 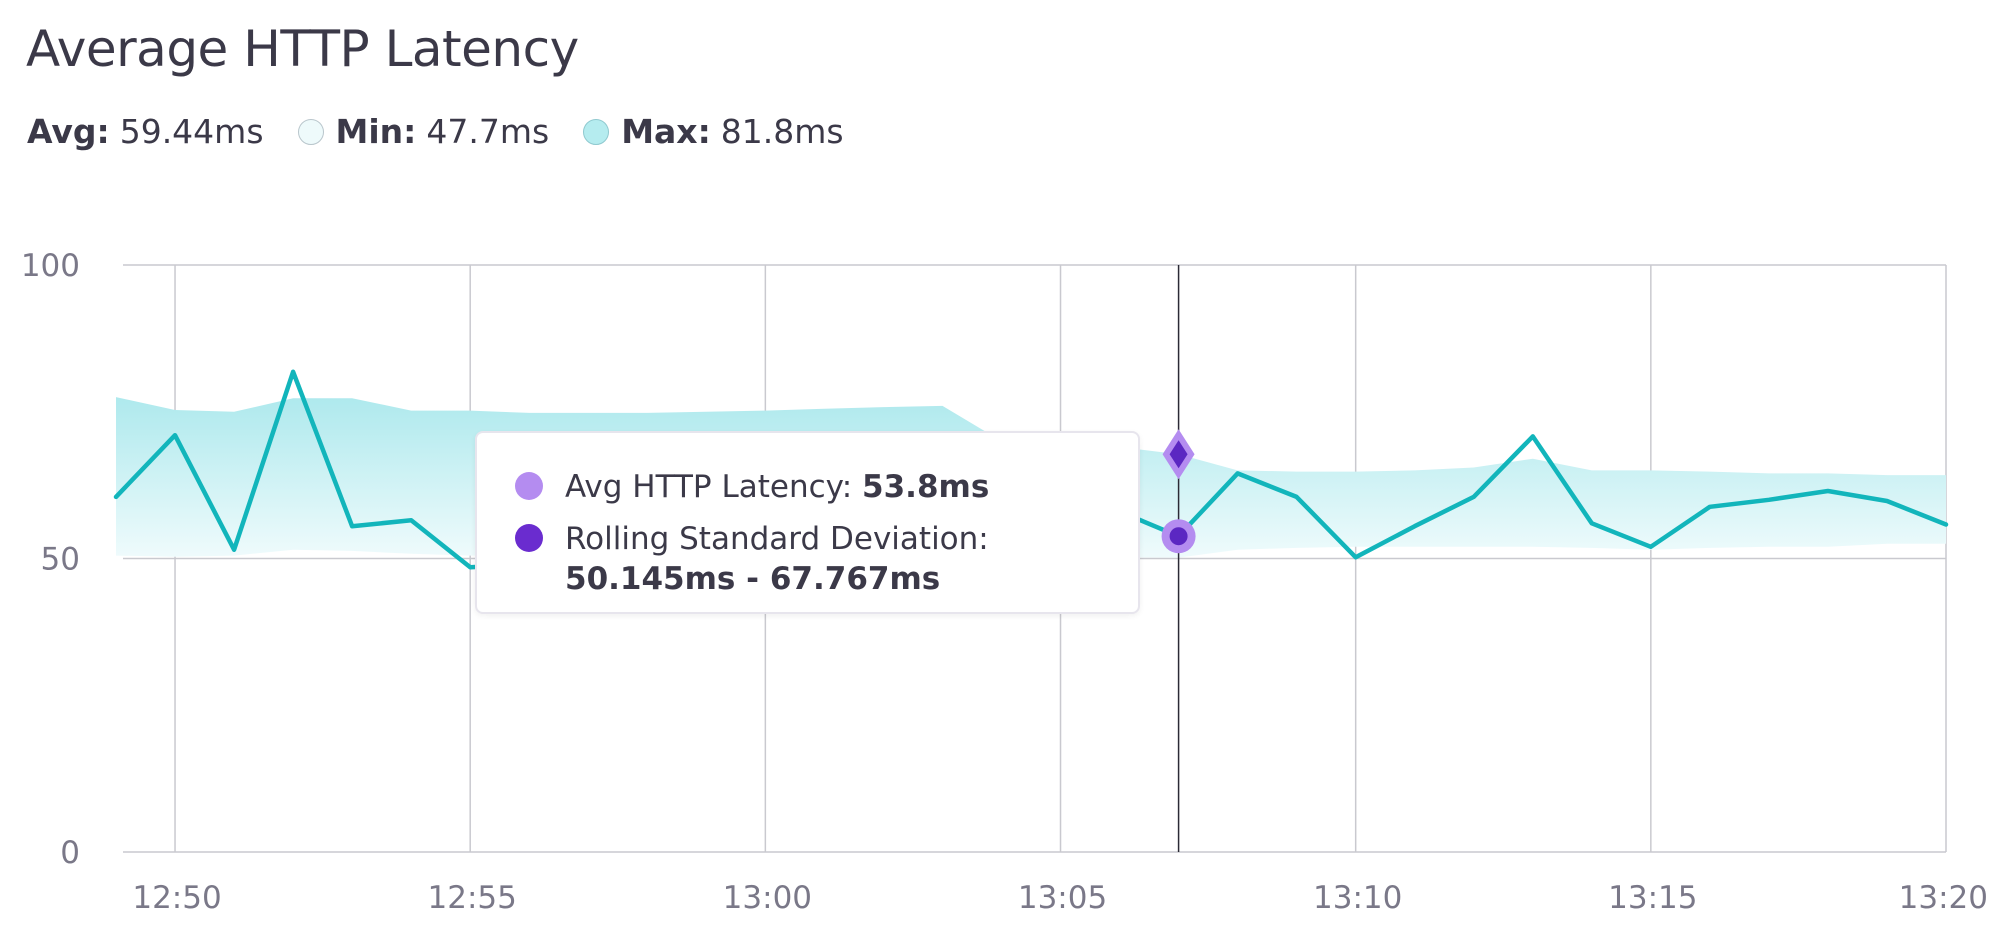 I want to click on tooltip-avg-text: Avg HTTP Latency: 53.8ms, so click(x=777, y=487).